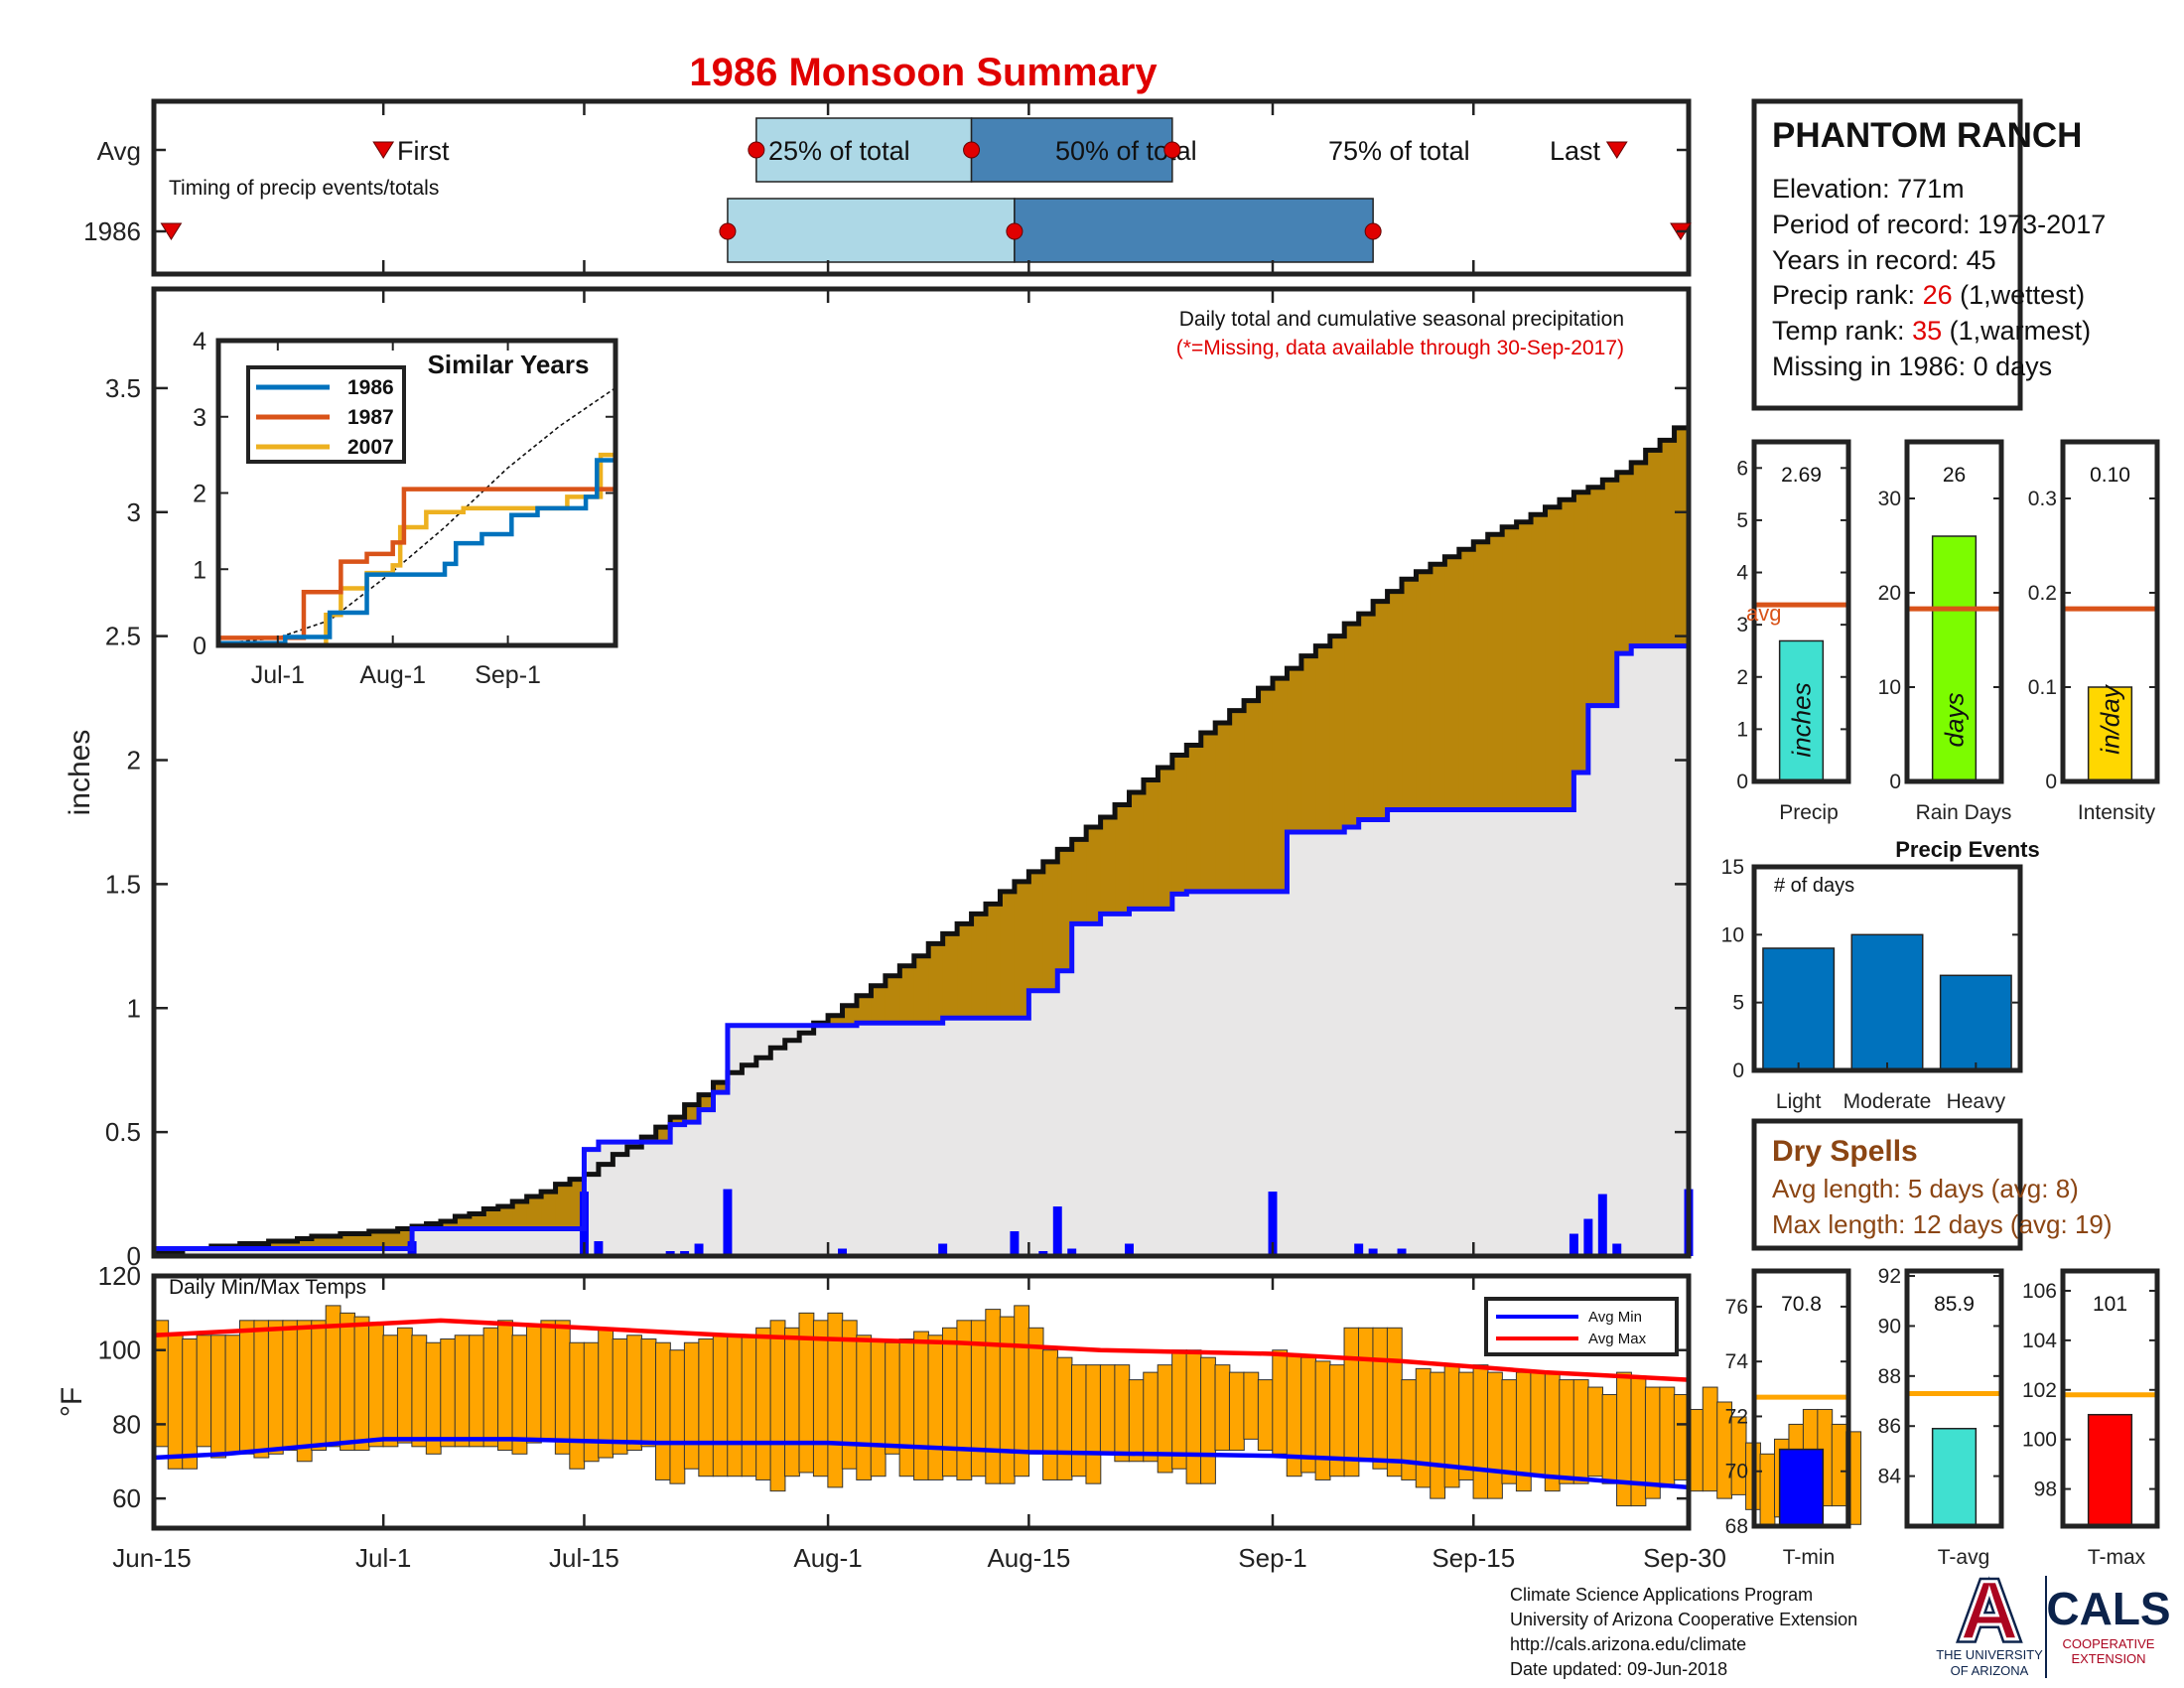 Image resolution: width=2184 pixels, height=1688 pixels. Describe the element at coordinates (1889, 1376) in the screenshot. I see `tavg_bar-ytick-label: 88` at that location.